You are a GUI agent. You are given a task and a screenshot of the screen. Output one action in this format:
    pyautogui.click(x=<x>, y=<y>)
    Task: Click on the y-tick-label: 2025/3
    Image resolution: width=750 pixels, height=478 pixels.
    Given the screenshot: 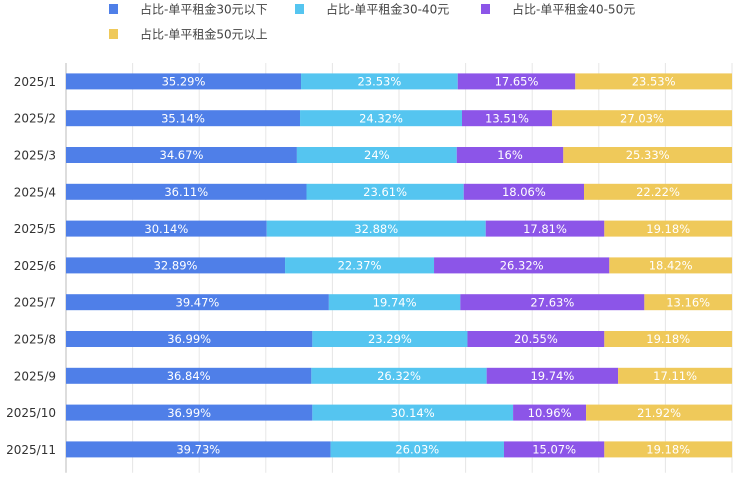 What is the action you would take?
    pyautogui.click(x=35, y=156)
    